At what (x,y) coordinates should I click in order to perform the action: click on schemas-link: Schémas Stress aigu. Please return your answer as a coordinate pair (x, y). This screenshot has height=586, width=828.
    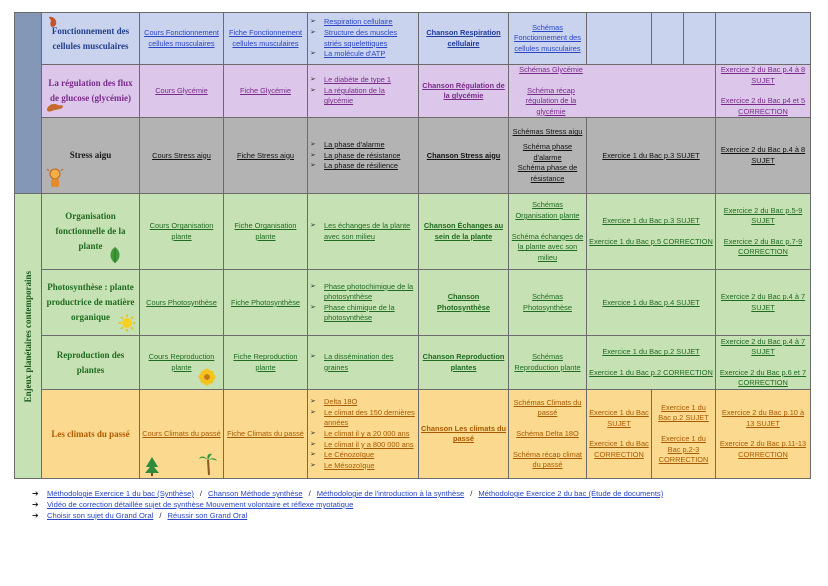
    Looking at the image, I should click on (547, 132).